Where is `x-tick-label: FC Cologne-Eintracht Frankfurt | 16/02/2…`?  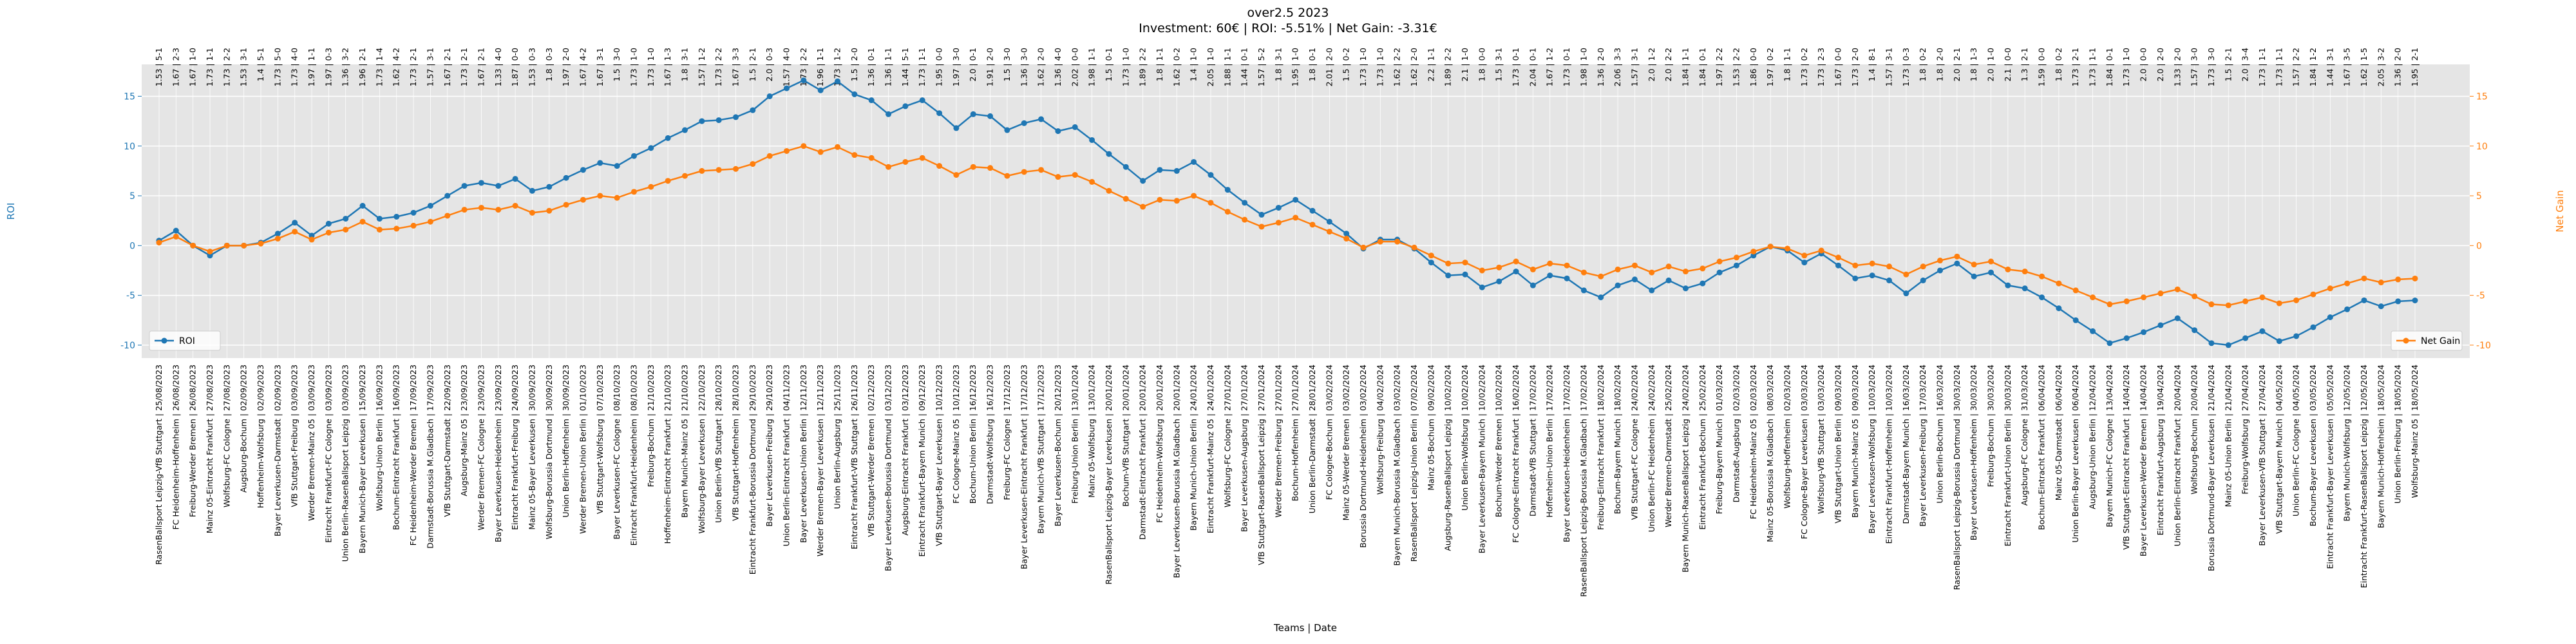 x-tick-label: FC Cologne-Eintracht Frankfurt | 16/02/2… is located at coordinates (1515, 454).